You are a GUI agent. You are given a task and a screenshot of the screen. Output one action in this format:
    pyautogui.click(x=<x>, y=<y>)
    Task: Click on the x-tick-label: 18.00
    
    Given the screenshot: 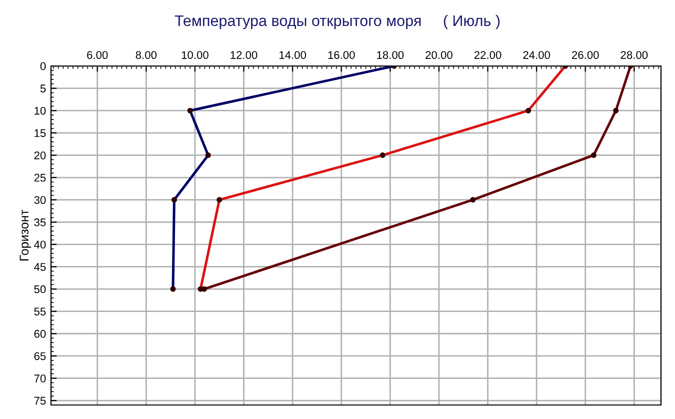 What is the action you would take?
    pyautogui.click(x=390, y=55)
    